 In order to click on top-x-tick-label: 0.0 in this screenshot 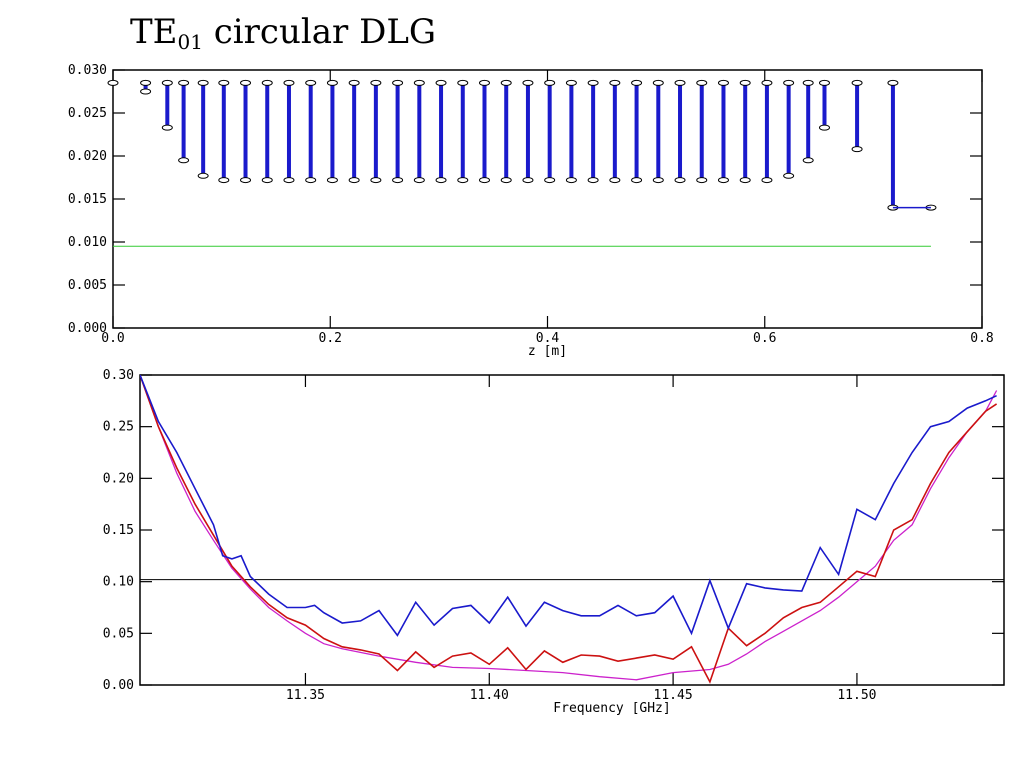, I will do `click(112, 338)`.